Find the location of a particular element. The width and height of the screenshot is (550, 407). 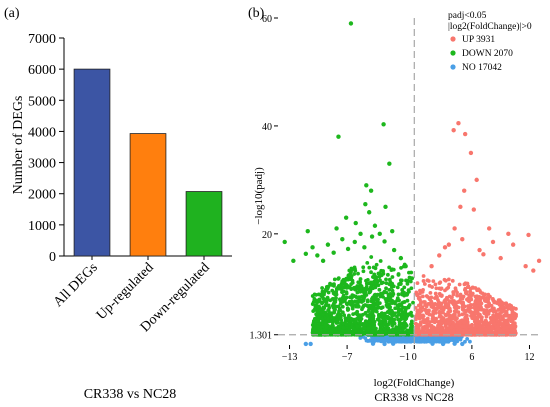

bar-y-axis-label: Number of DEGs is located at coordinates (18, 145).